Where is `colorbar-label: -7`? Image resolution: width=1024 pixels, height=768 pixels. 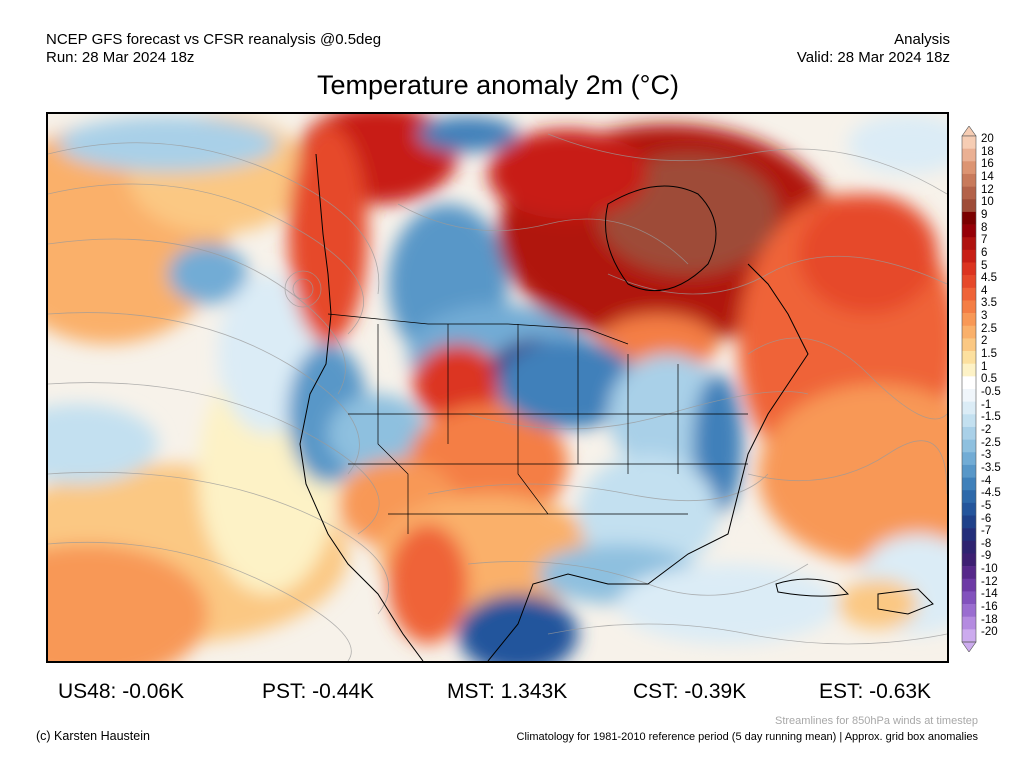 colorbar-label: -7 is located at coordinates (986, 531).